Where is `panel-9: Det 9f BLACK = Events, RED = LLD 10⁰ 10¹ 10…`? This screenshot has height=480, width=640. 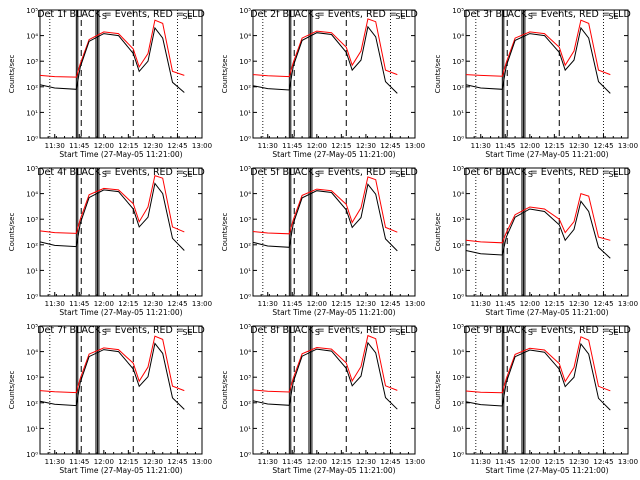
panel-9: Det 9f BLACK = Events, RED = LLD 10⁰ 10¹ 10… is located at coordinates (536, 399).